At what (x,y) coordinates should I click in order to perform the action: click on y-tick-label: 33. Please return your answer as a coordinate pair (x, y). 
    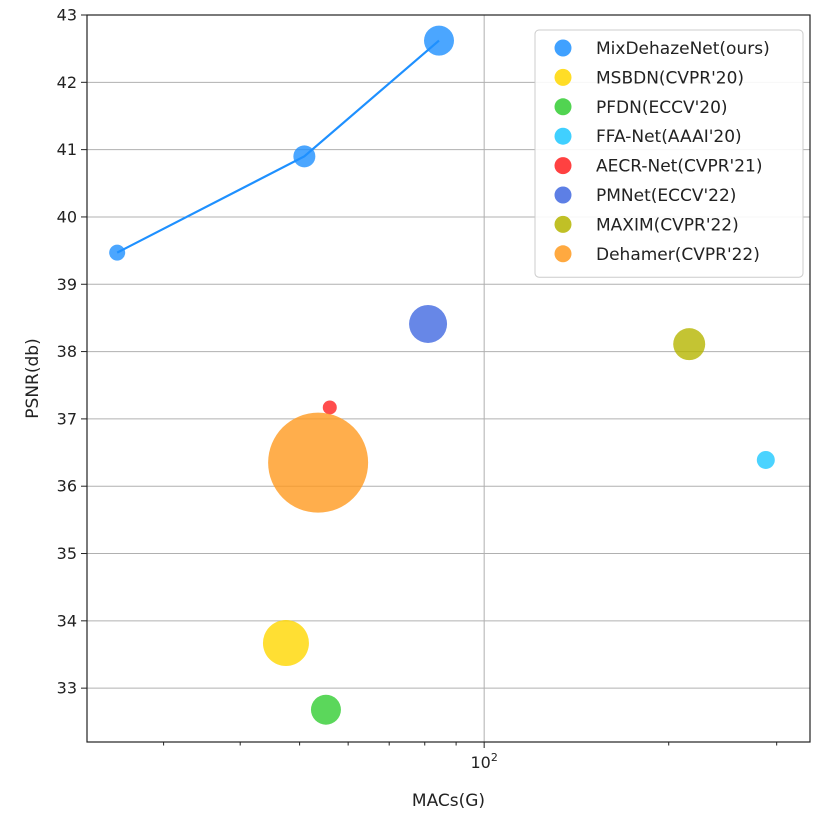
    Looking at the image, I should click on (67, 688).